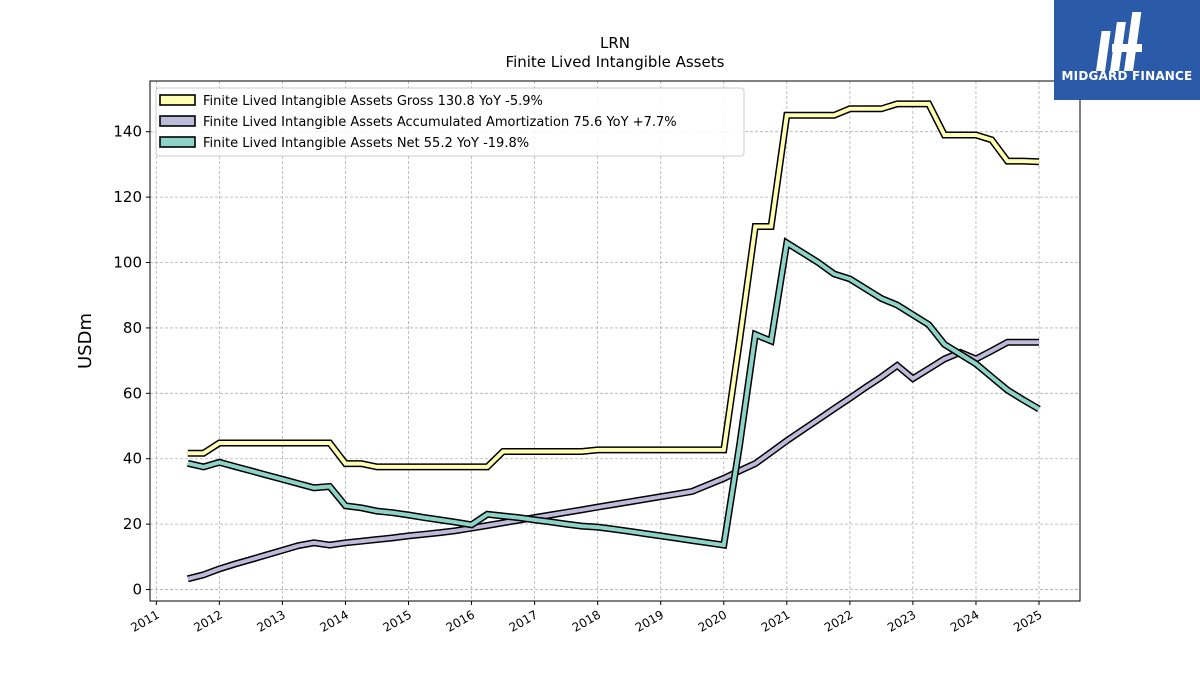  I want to click on x-tick-label: 2014, so click(334, 620).